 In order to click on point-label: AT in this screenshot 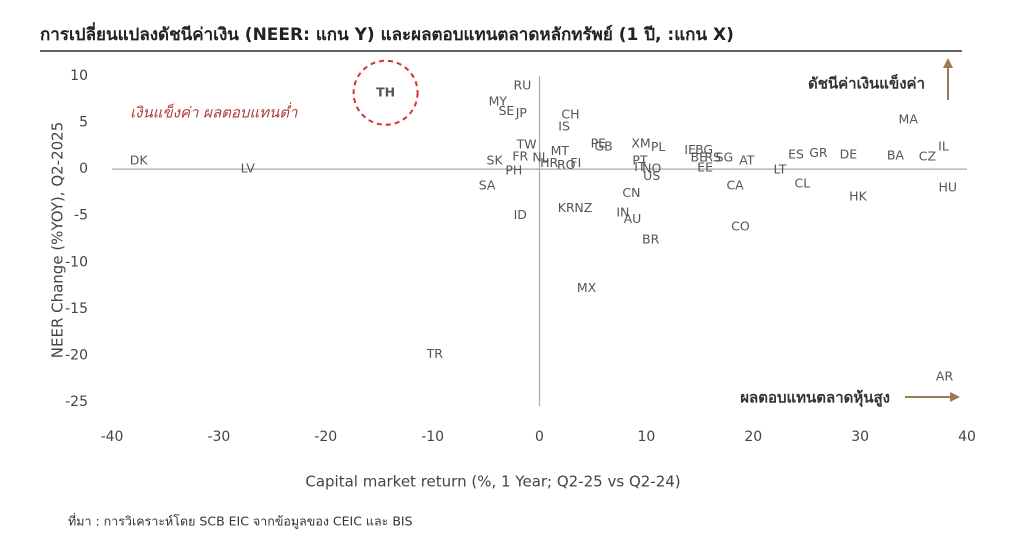, I will do `click(747, 159)`.